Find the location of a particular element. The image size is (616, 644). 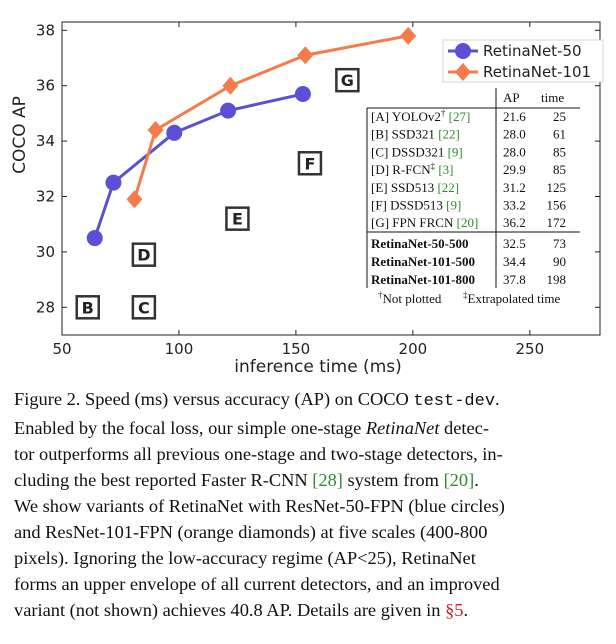

table-row-time: 61 is located at coordinates (559, 134).